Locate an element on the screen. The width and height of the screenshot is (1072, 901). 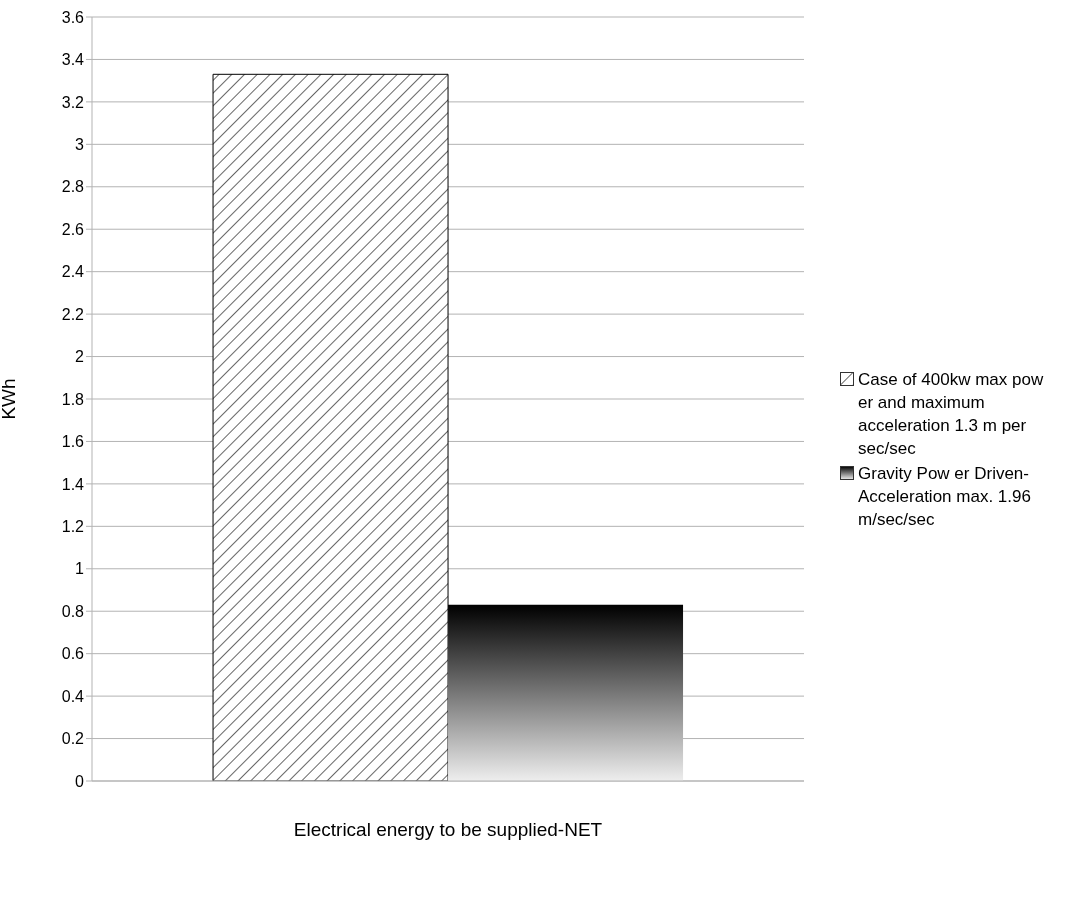
y-tick-label: 2.4 is located at coordinates (73, 272).